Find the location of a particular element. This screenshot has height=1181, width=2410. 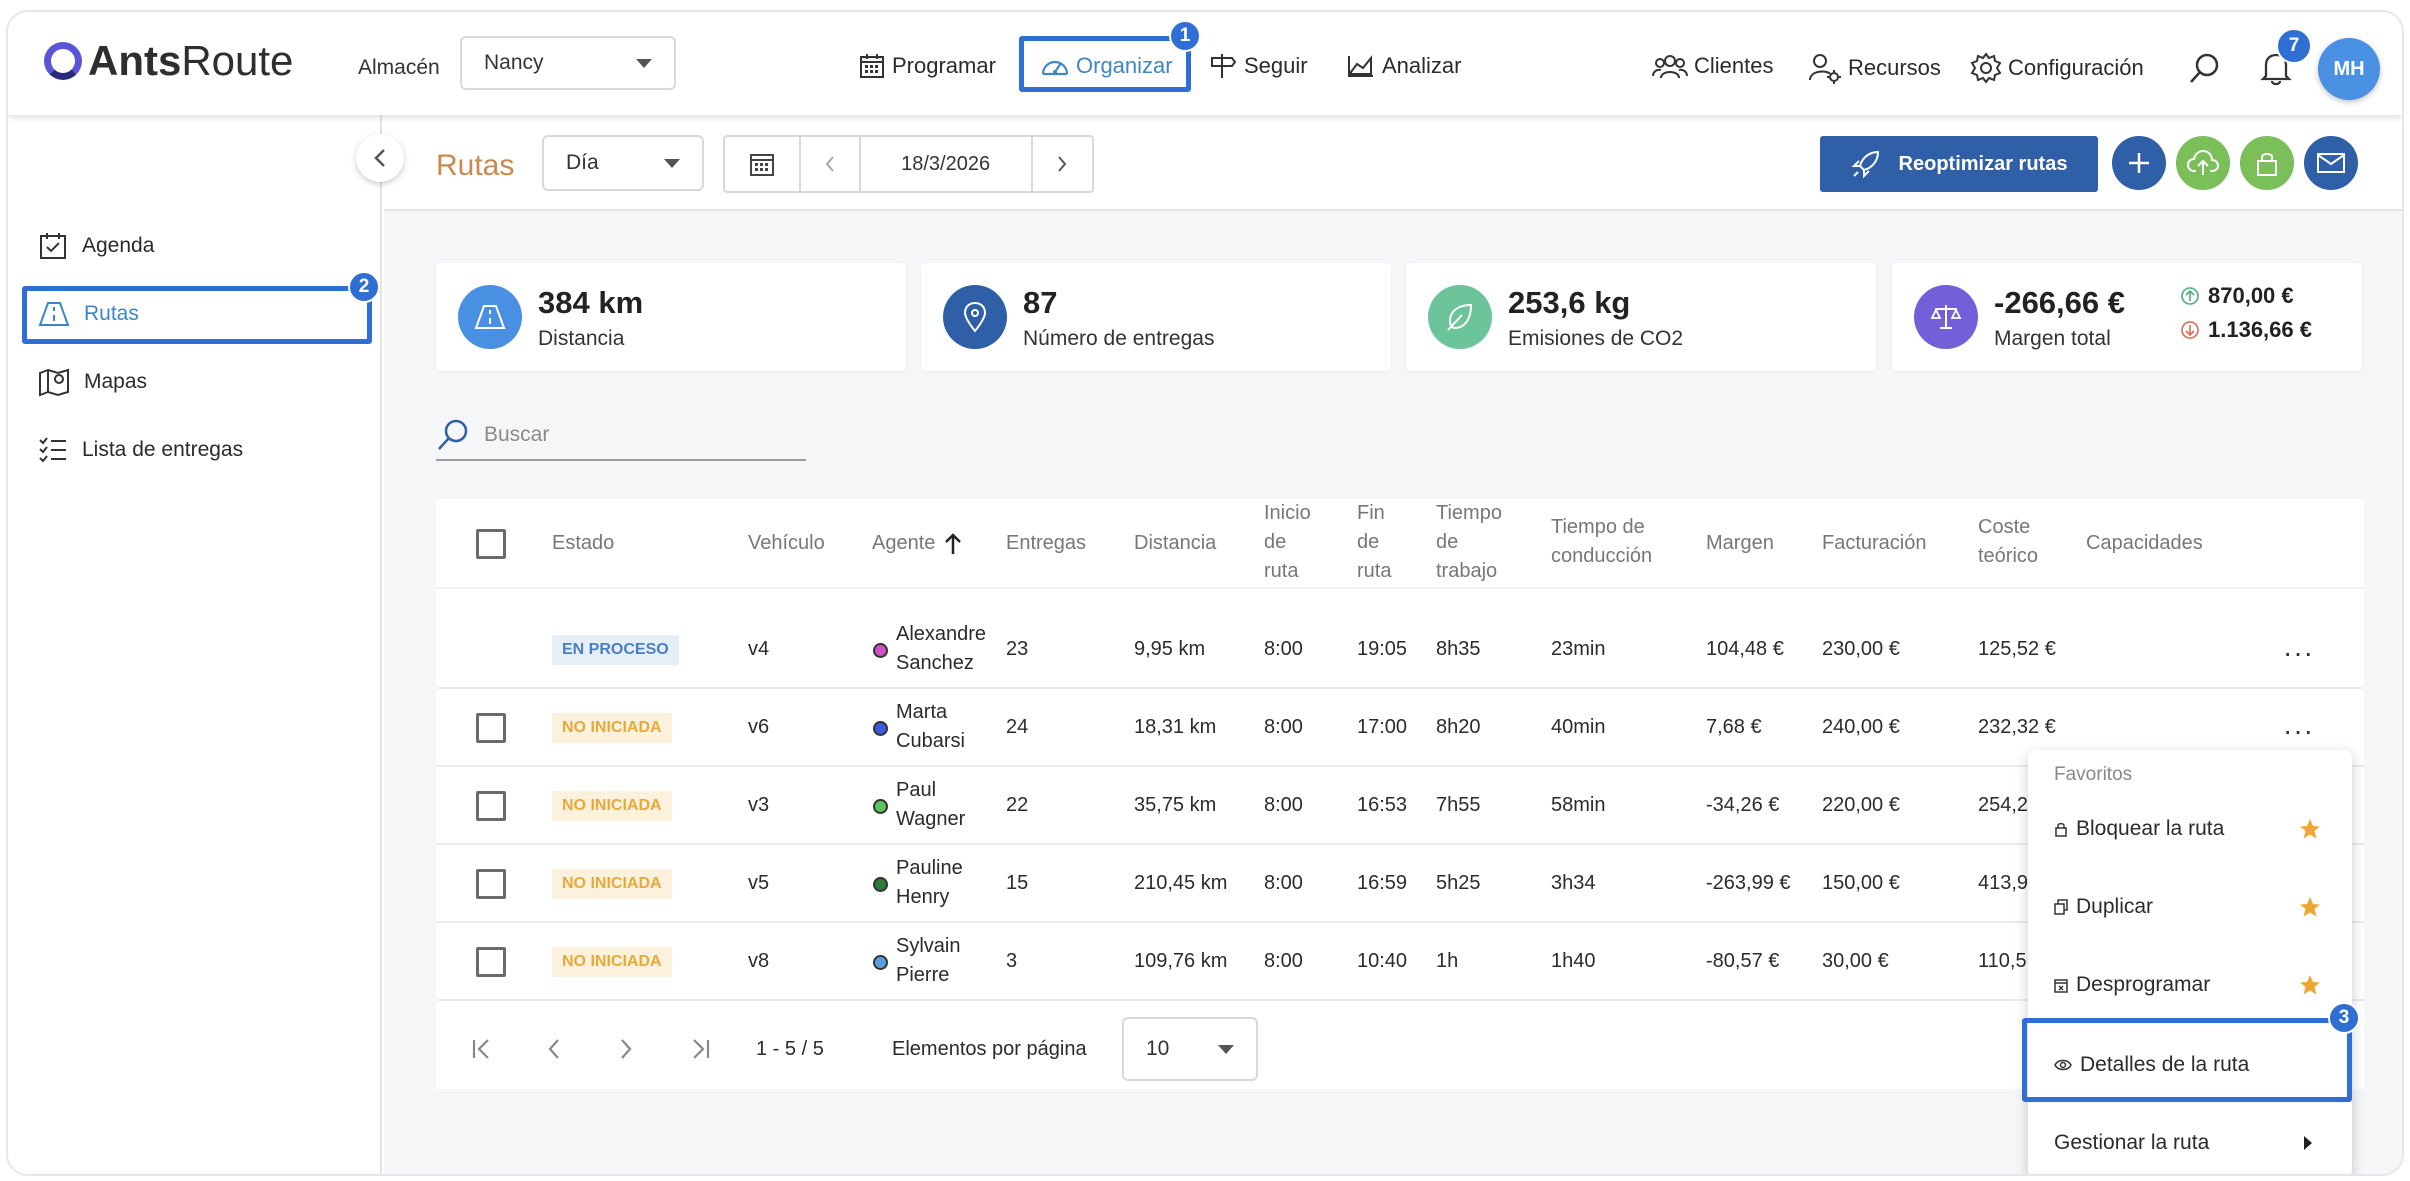

chevron-down-icon is located at coordinates (644, 63).